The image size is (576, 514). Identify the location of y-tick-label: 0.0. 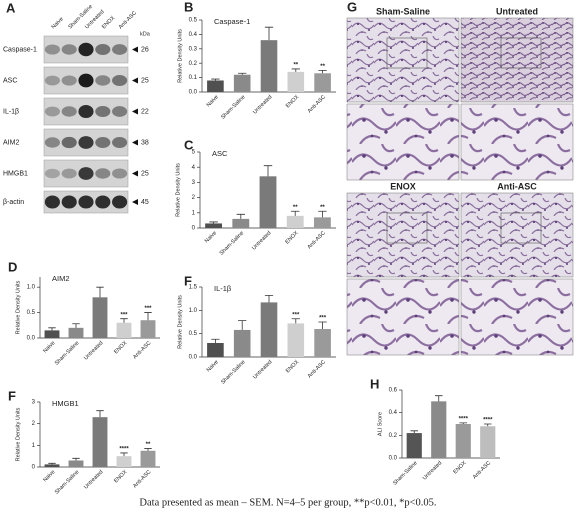
(193, 358).